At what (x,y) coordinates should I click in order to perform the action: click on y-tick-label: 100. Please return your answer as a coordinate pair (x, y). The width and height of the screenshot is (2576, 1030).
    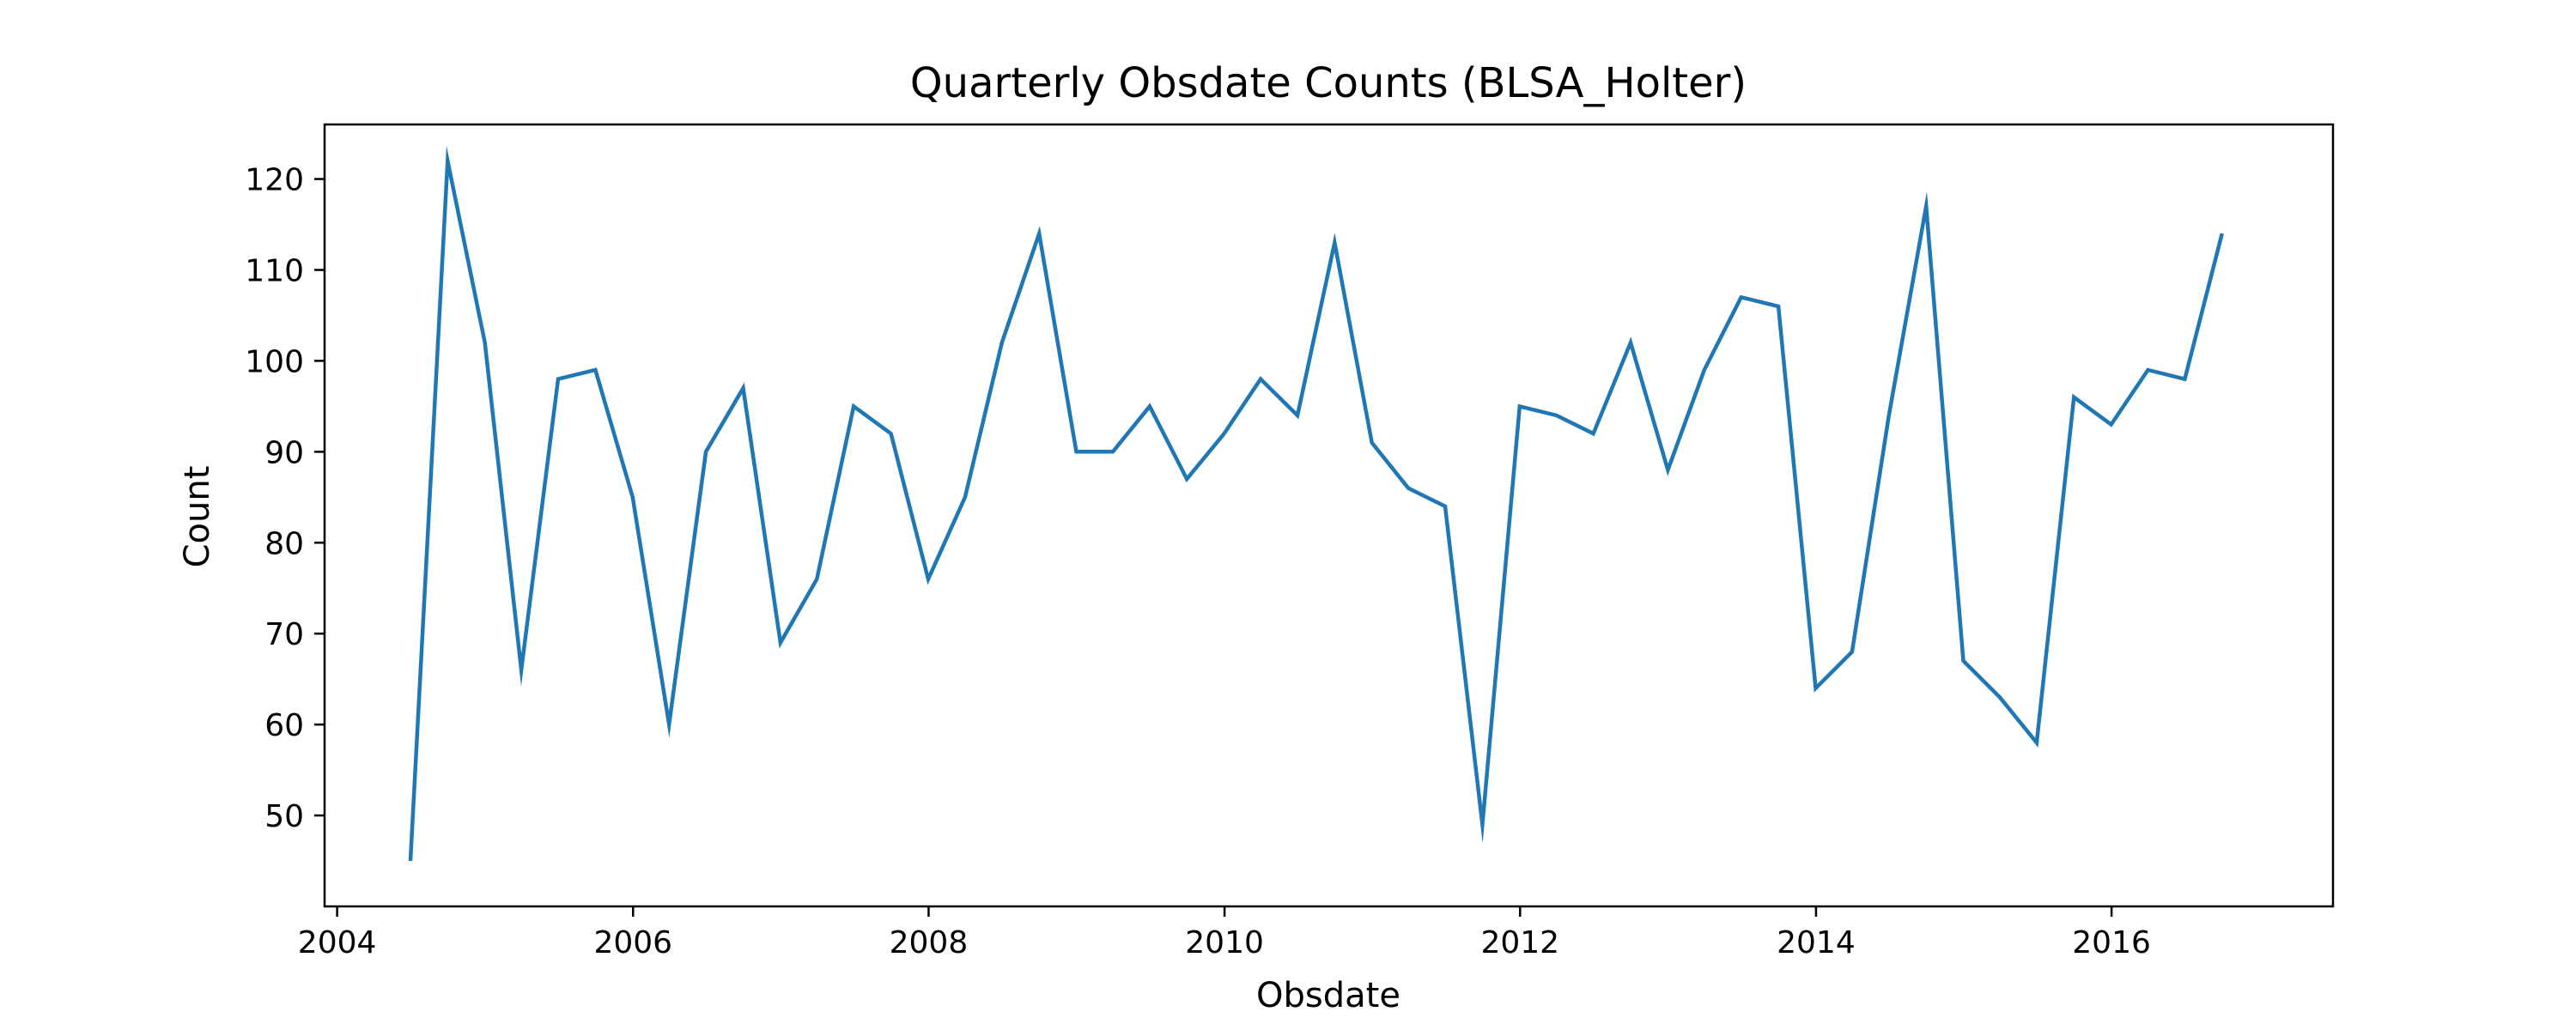
    Looking at the image, I should click on (274, 361).